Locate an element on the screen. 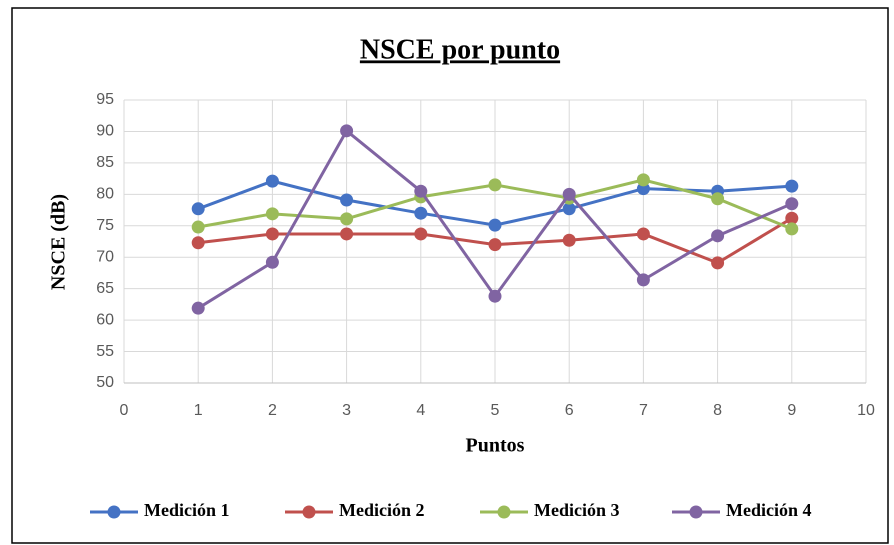  legend-label: Medición 4 is located at coordinates (769, 510).